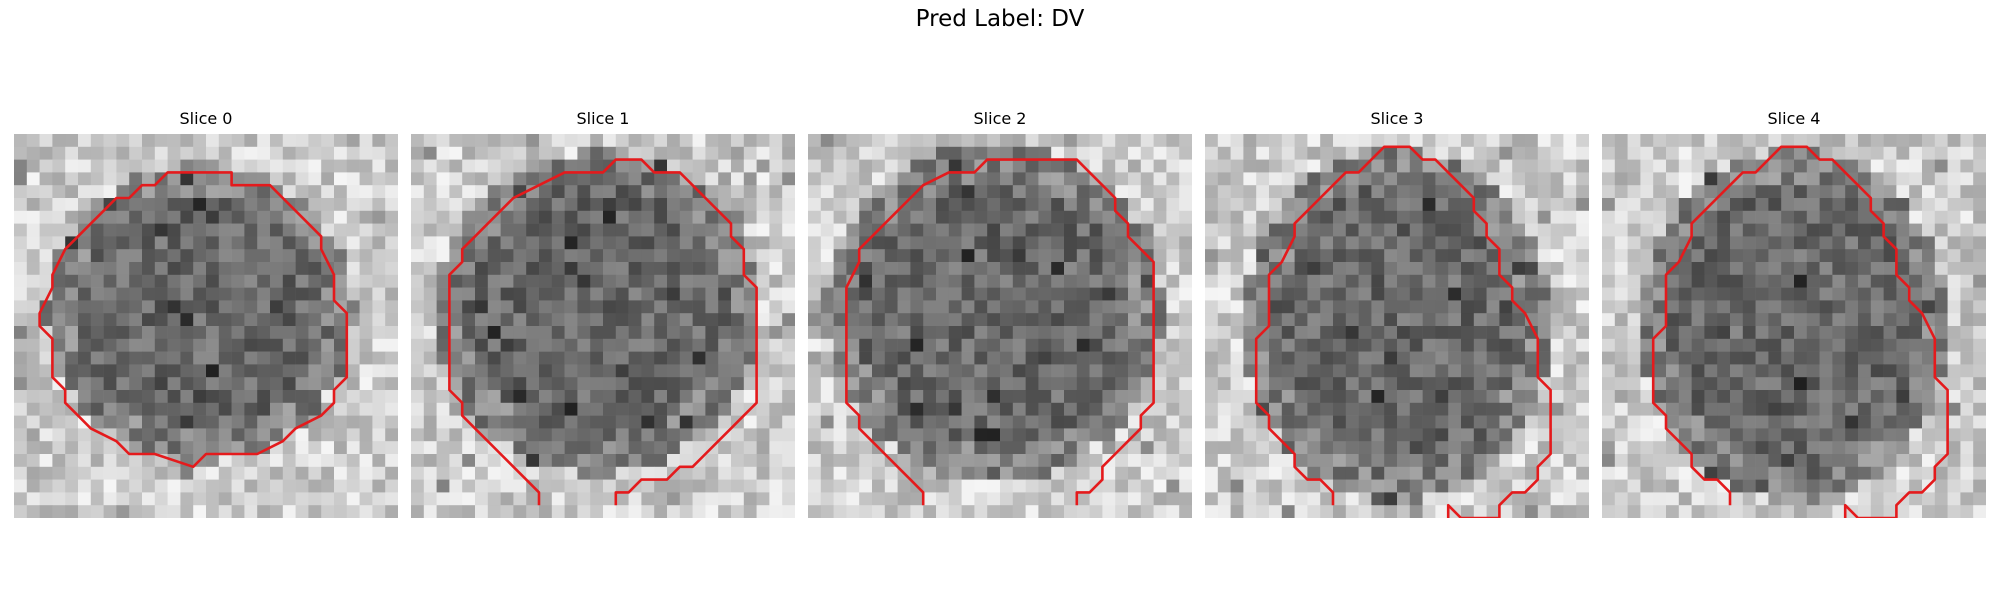  I want to click on slice-panel-3: Slice 3, so click(1397, 313).